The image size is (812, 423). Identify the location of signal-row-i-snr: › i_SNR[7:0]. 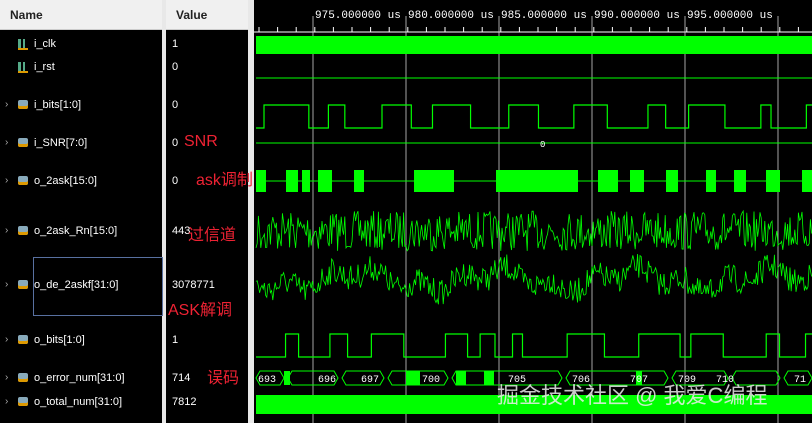
(81, 143).